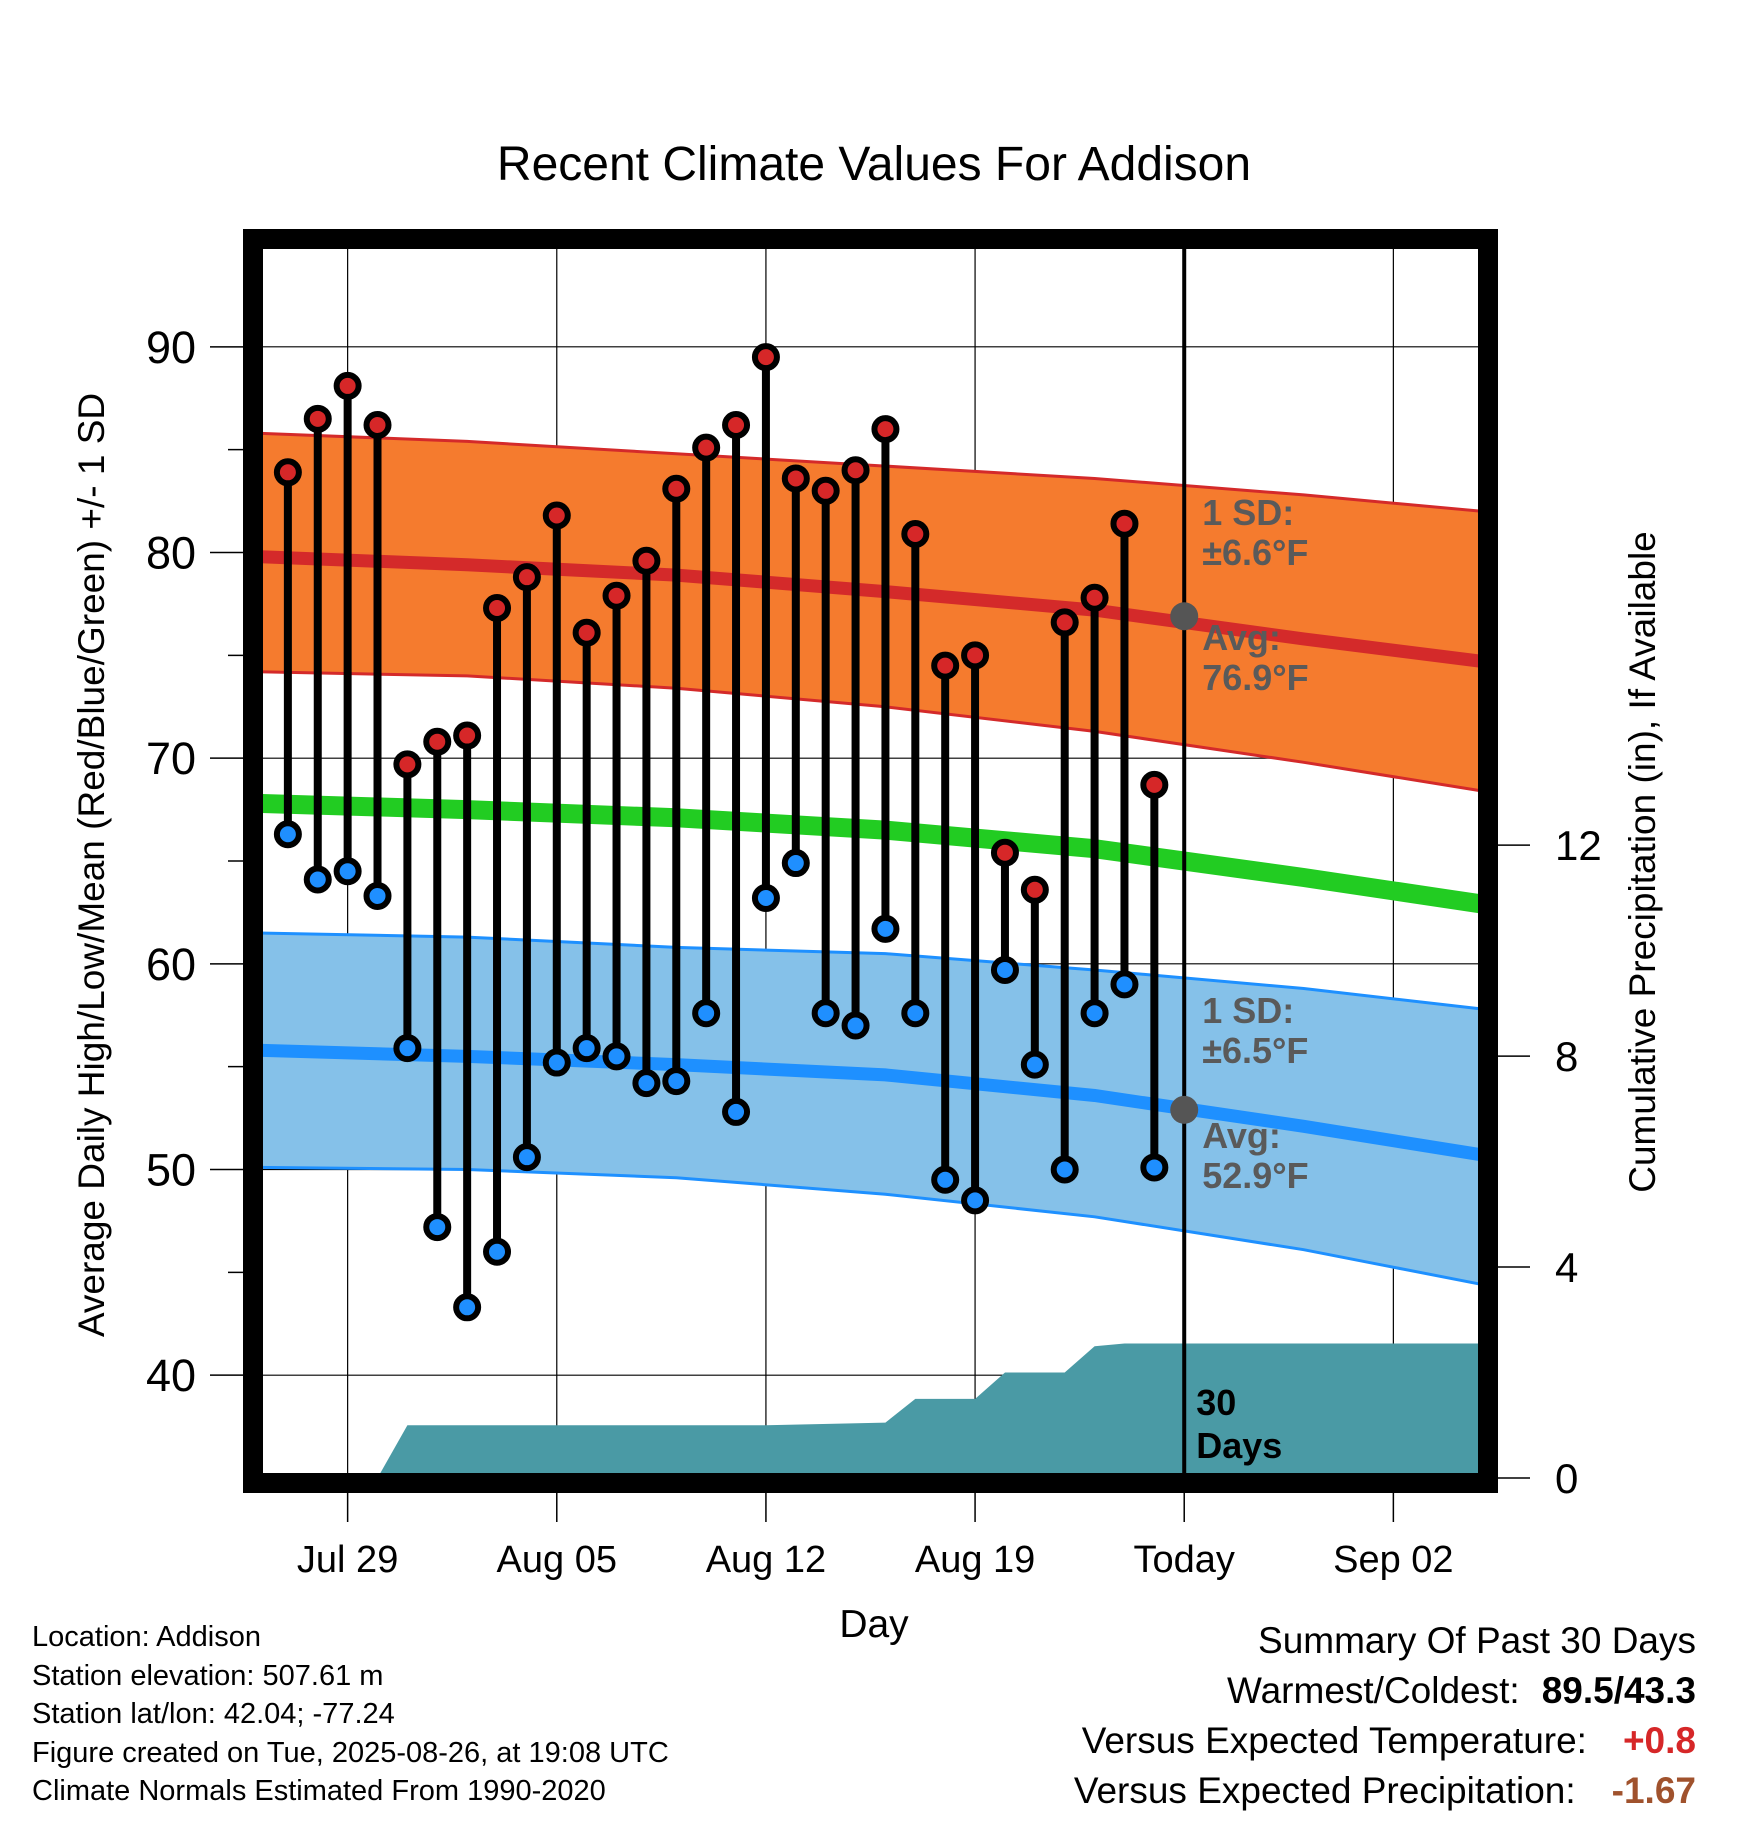 Image resolution: width=1748 pixels, height=1828 pixels. What do you see at coordinates (1566, 1056) in the screenshot?
I see `y-right-tick-label: 8` at bounding box center [1566, 1056].